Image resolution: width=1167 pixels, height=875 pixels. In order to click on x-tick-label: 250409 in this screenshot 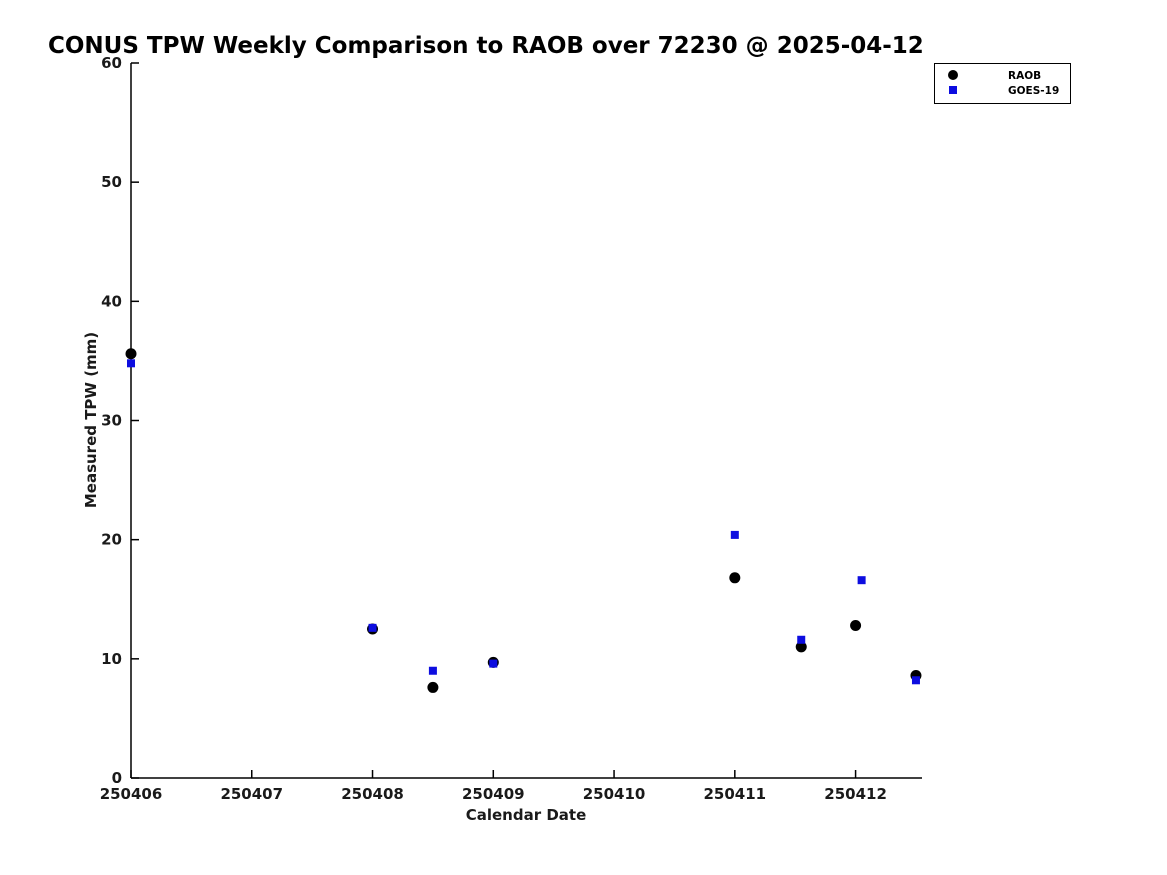, I will do `click(493, 794)`.